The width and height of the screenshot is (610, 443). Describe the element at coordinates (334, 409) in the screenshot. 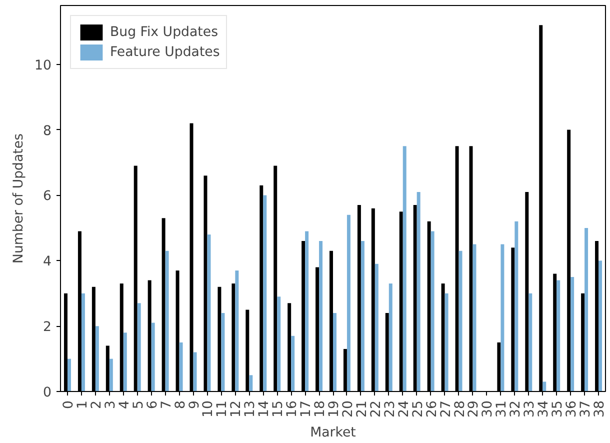

I see `x-tick-label: 19` at that location.